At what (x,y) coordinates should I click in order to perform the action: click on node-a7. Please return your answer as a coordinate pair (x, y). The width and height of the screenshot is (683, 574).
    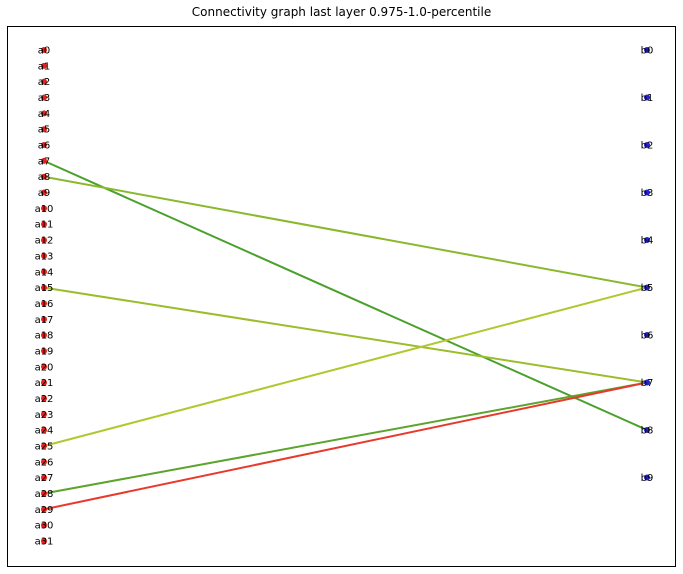
    Looking at the image, I should click on (44, 160).